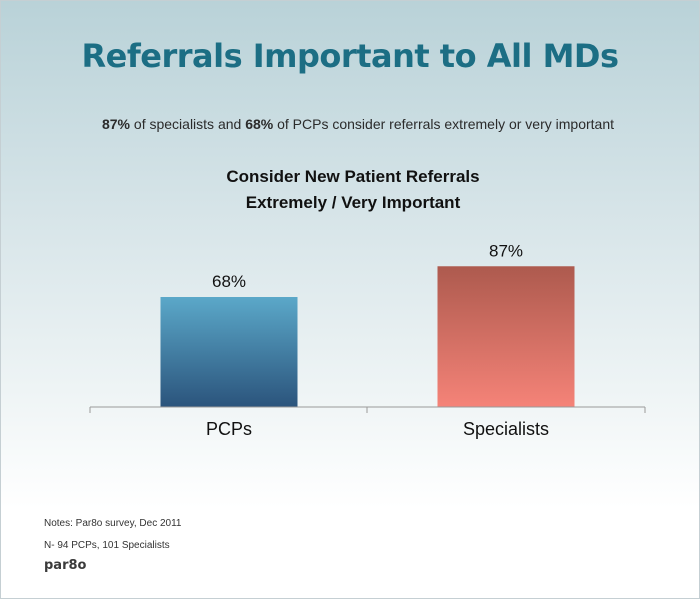  Describe the element at coordinates (107, 545) in the screenshot. I see `notes-sample-size: N- 94 PCPs, 101 Specialists` at that location.